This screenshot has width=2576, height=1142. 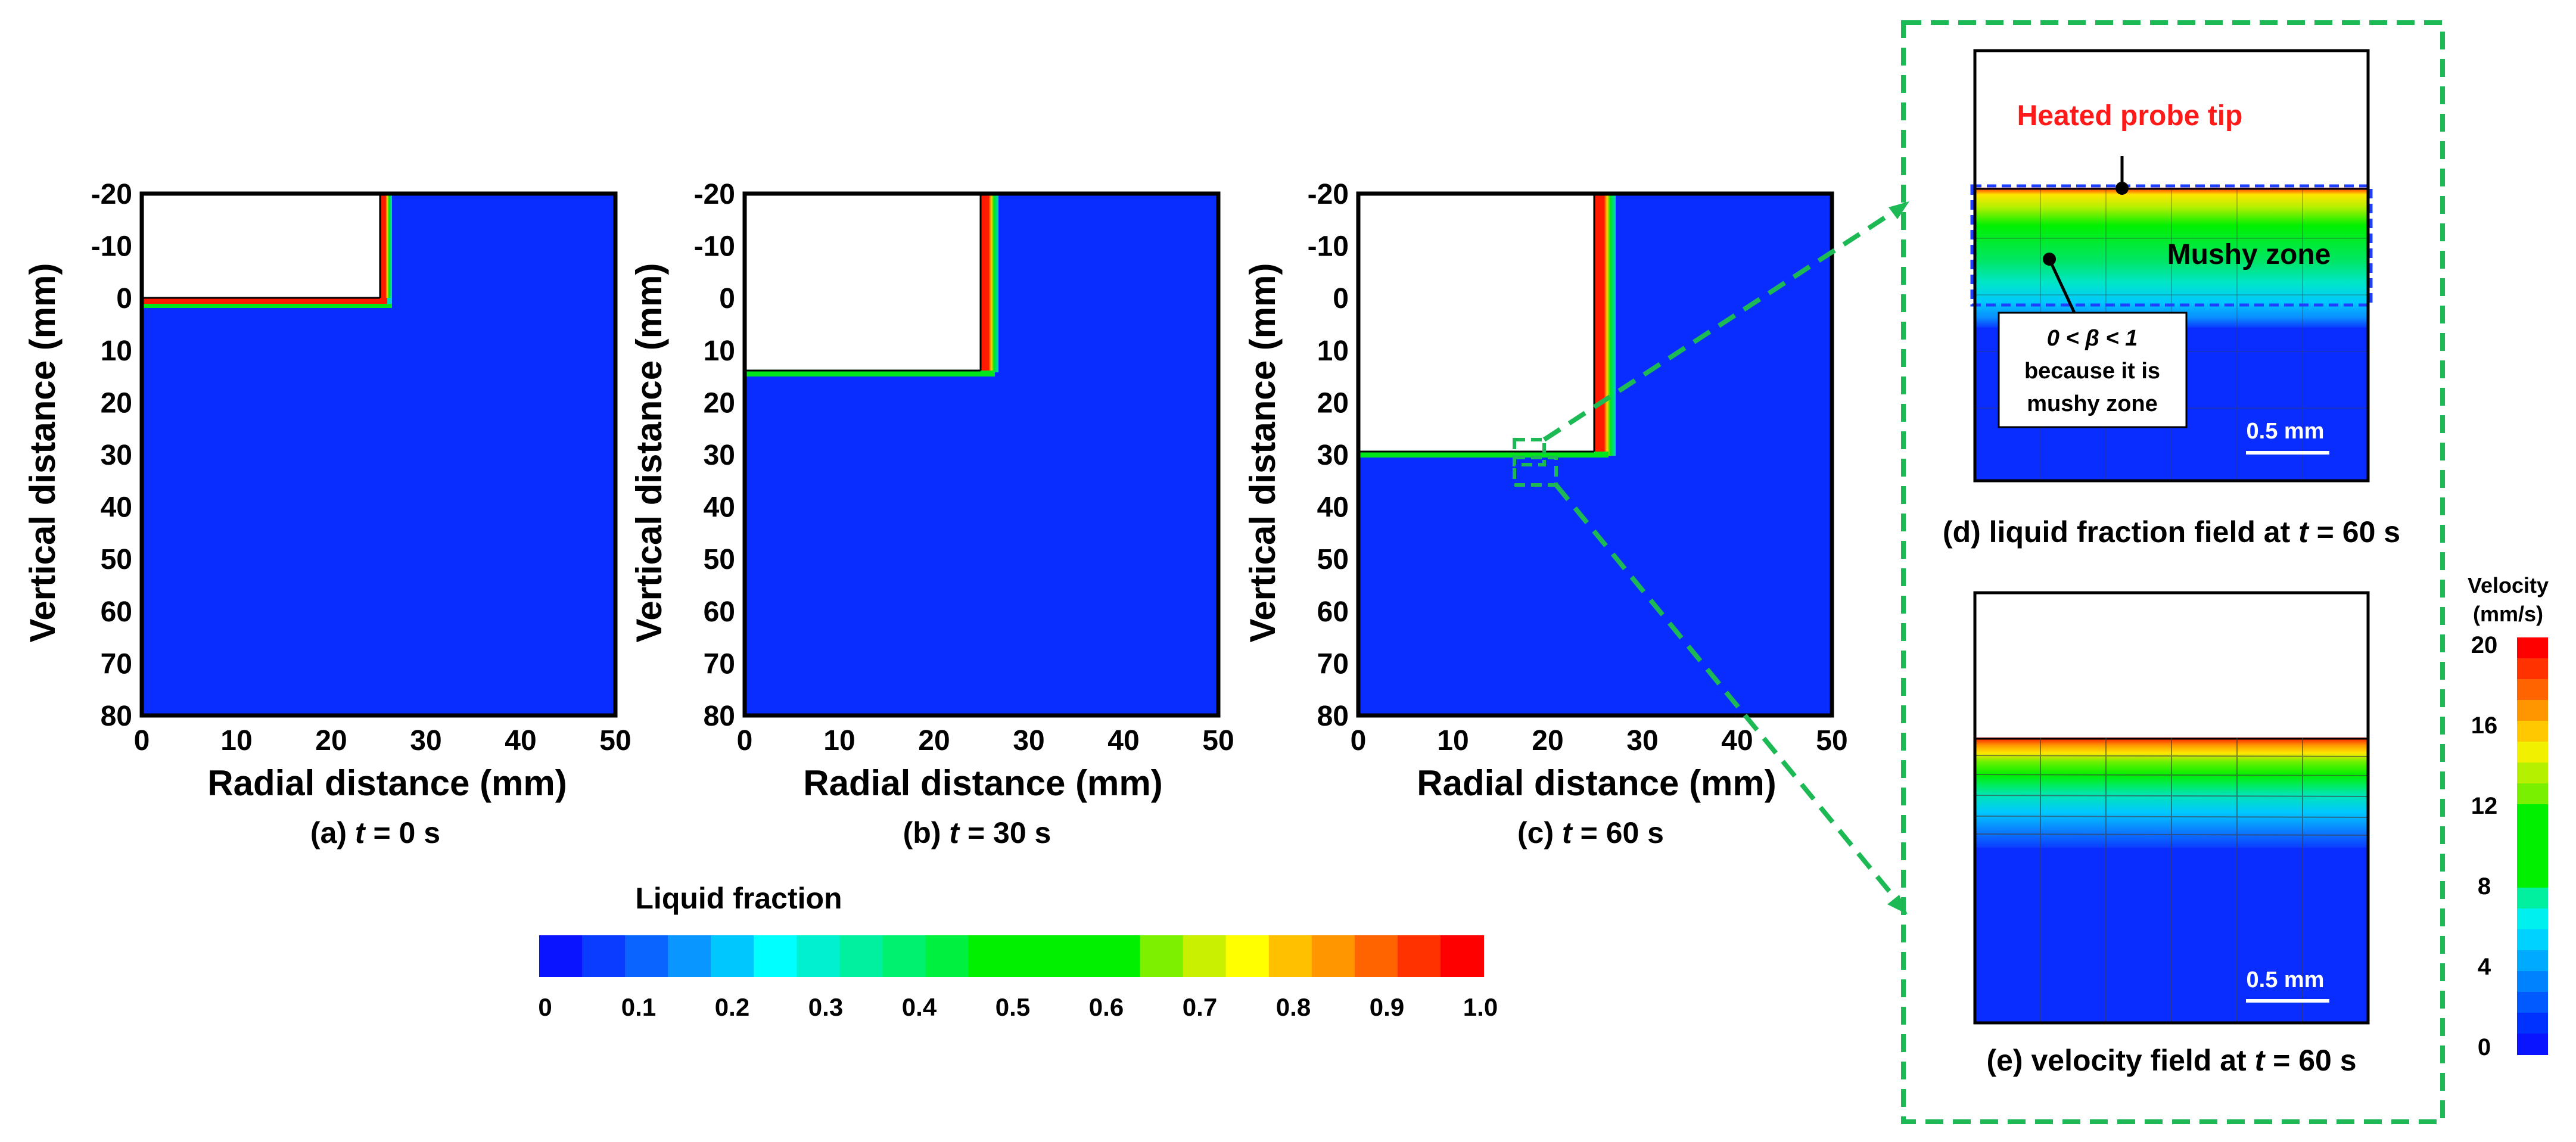 I want to click on panel-c-ylabel: Vertical distance (mm), so click(x=1263, y=453).